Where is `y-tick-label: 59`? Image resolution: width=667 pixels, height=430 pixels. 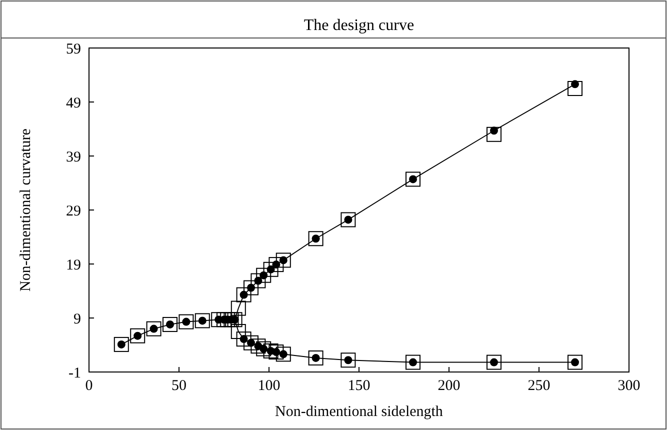 y-tick-label: 59 is located at coordinates (73, 49).